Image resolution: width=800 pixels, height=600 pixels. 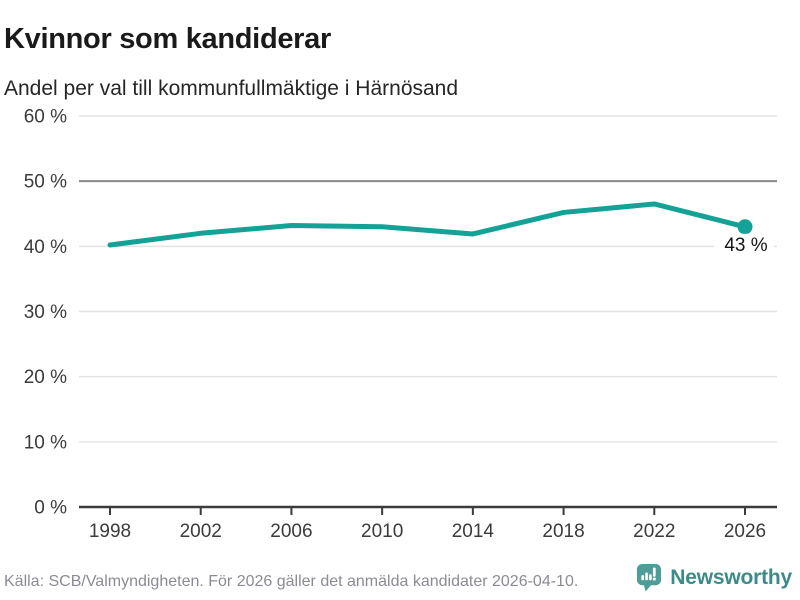 What do you see at coordinates (745, 531) in the screenshot?
I see `x-tick-label: 2026` at bounding box center [745, 531].